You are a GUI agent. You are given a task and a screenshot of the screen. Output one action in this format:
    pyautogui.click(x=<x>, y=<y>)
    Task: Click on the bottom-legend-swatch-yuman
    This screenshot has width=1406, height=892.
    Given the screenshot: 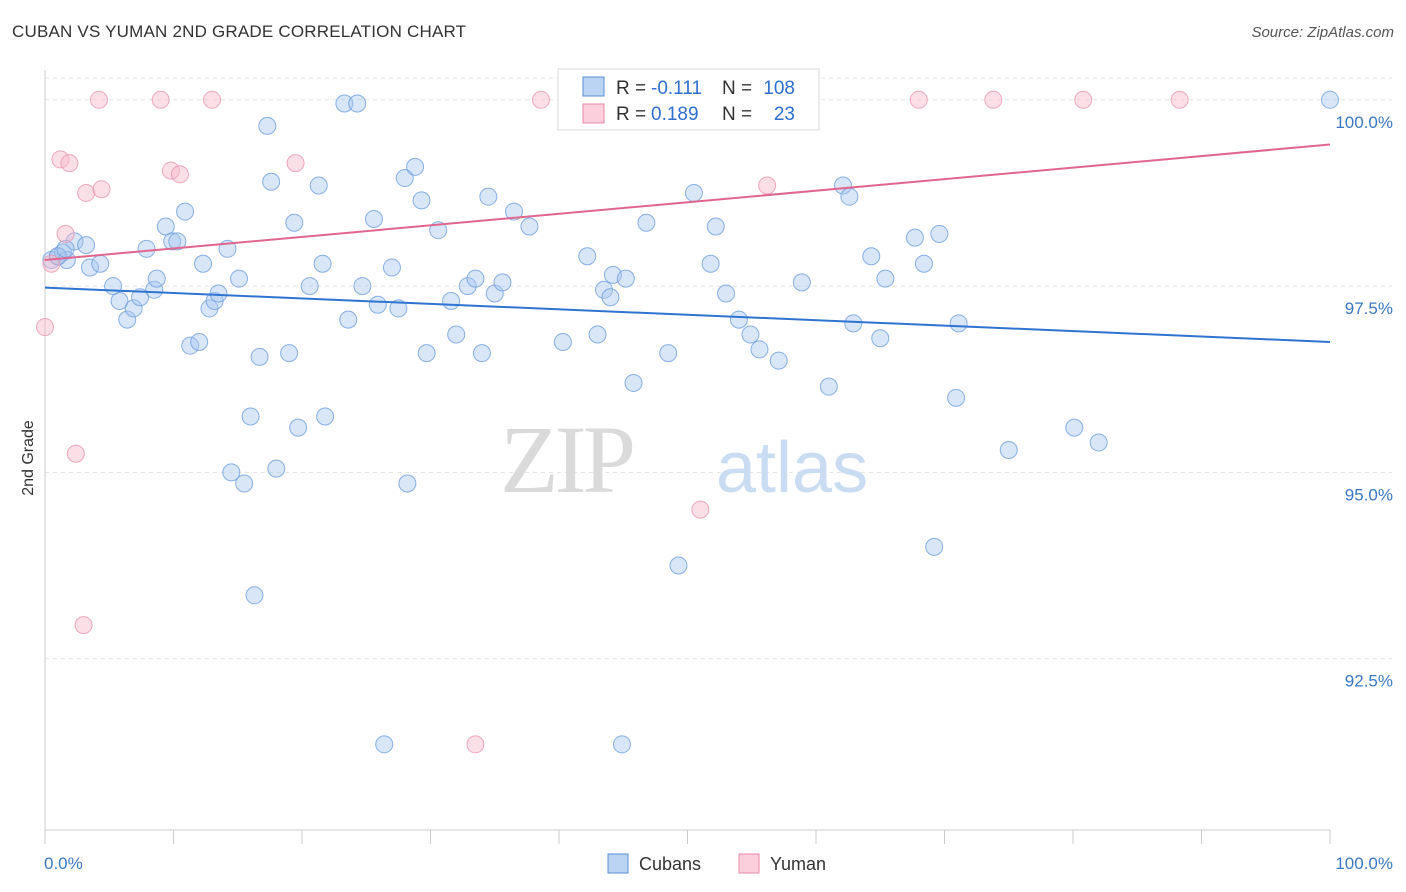 What is the action you would take?
    pyautogui.click(x=749, y=863)
    